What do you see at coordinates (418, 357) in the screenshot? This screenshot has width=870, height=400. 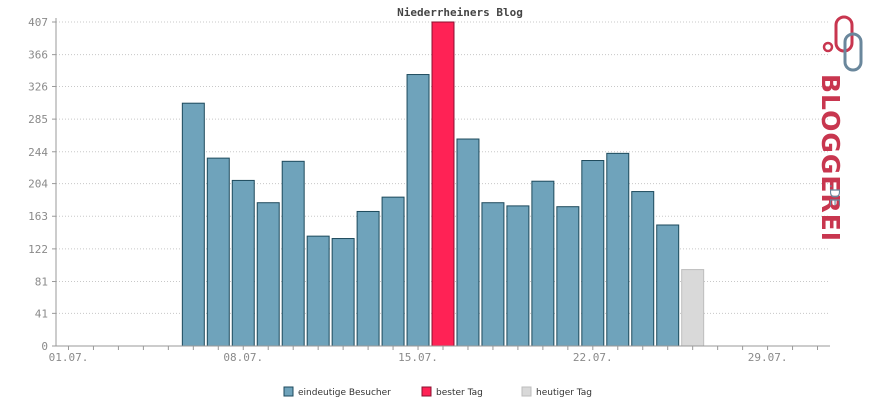 I see `x-tick-label: 15.07.` at bounding box center [418, 357].